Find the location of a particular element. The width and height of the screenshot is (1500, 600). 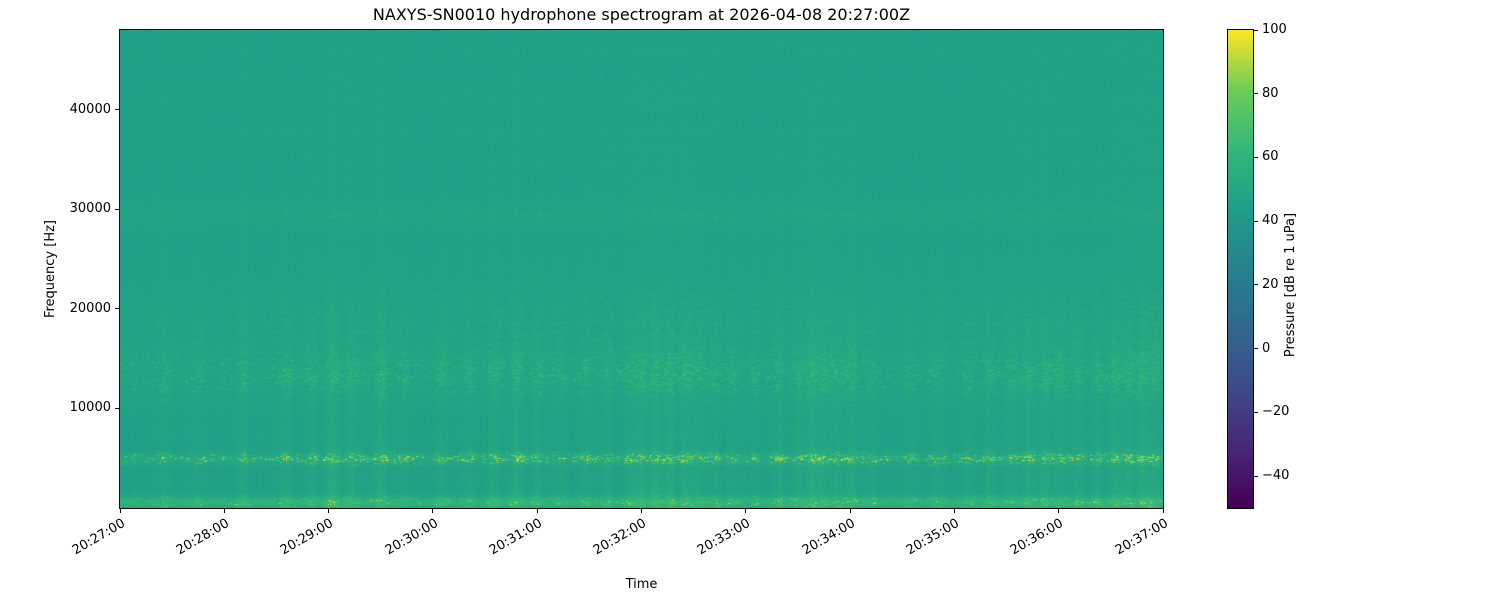

colorbar is located at coordinates (1240, 269).